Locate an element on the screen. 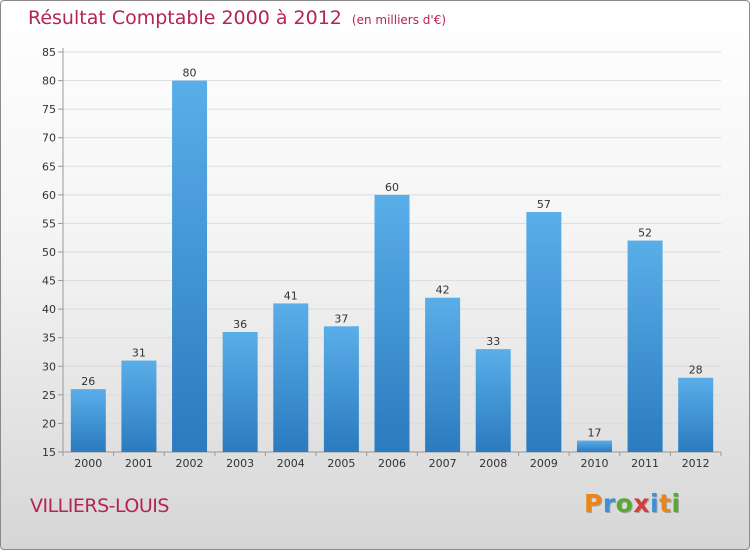 The width and height of the screenshot is (750, 550). x-tick-label-2000: 2000 is located at coordinates (88, 463).